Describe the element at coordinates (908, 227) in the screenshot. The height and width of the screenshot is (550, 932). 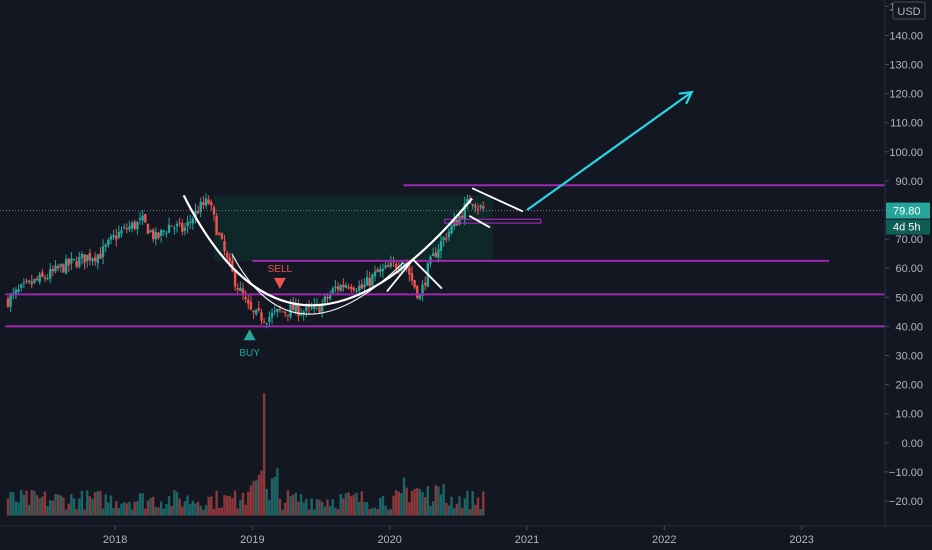
I see `countdown-box` at that location.